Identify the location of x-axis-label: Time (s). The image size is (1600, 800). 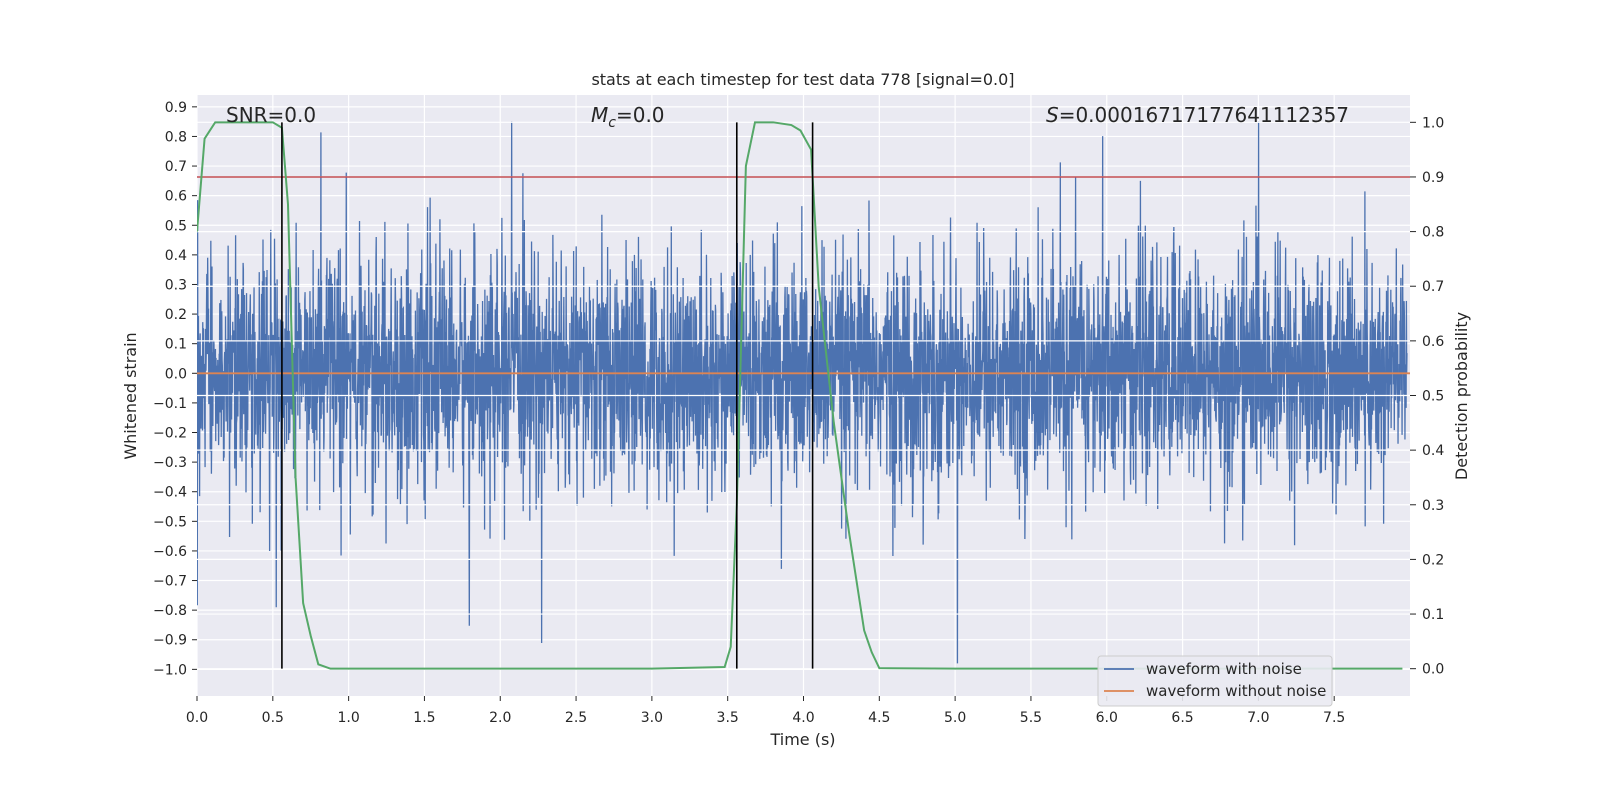
(802, 739).